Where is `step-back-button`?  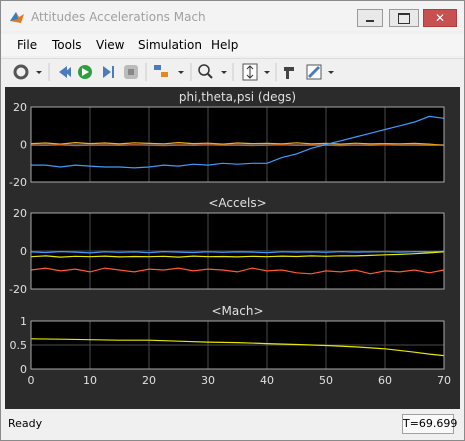 step-back-button is located at coordinates (65, 72).